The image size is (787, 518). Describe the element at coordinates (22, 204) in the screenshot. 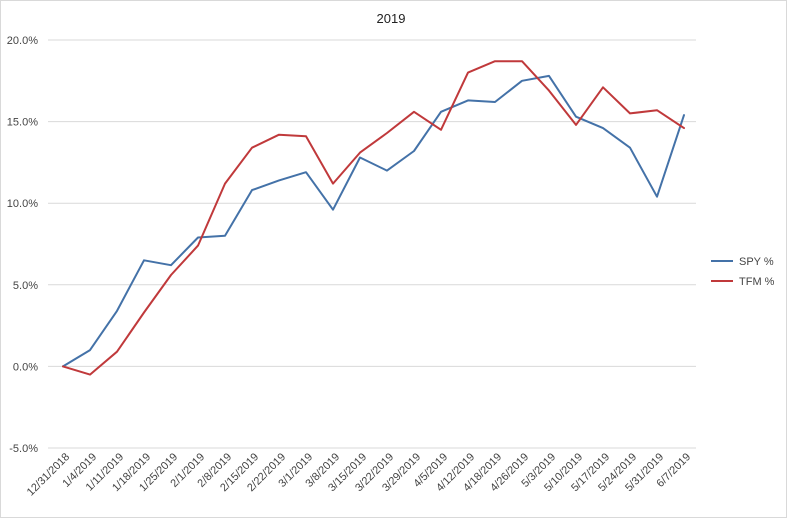

I see `y-tick-label: 10.0%` at that location.